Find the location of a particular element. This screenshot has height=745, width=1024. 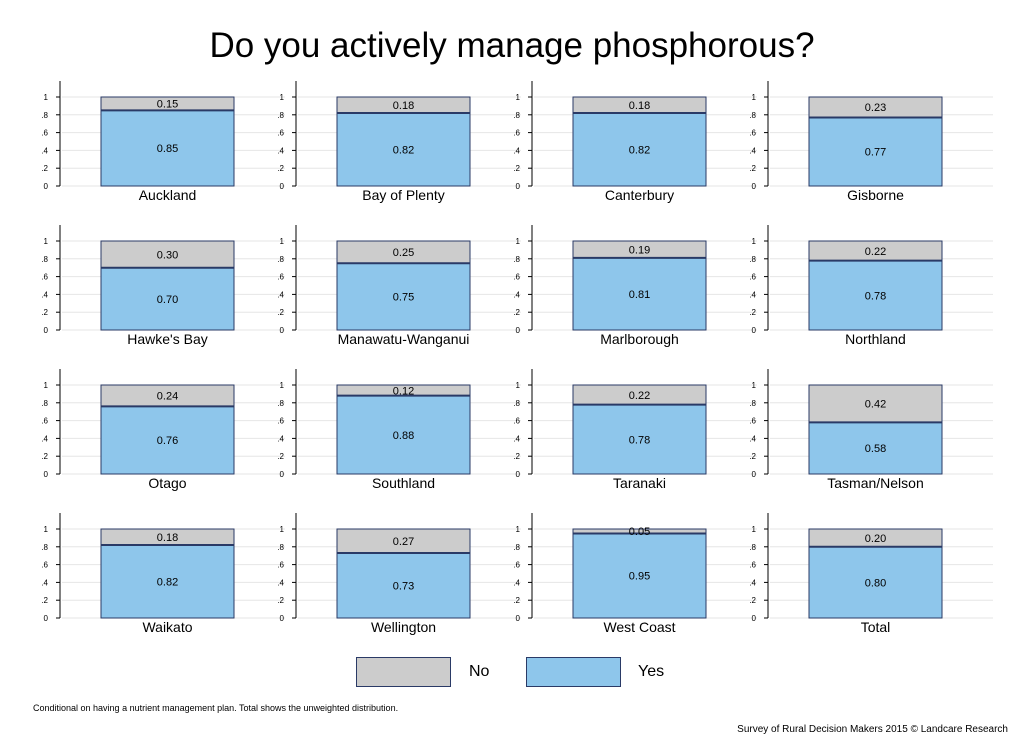

panel-category-label: Marlborough is located at coordinates (639, 339).